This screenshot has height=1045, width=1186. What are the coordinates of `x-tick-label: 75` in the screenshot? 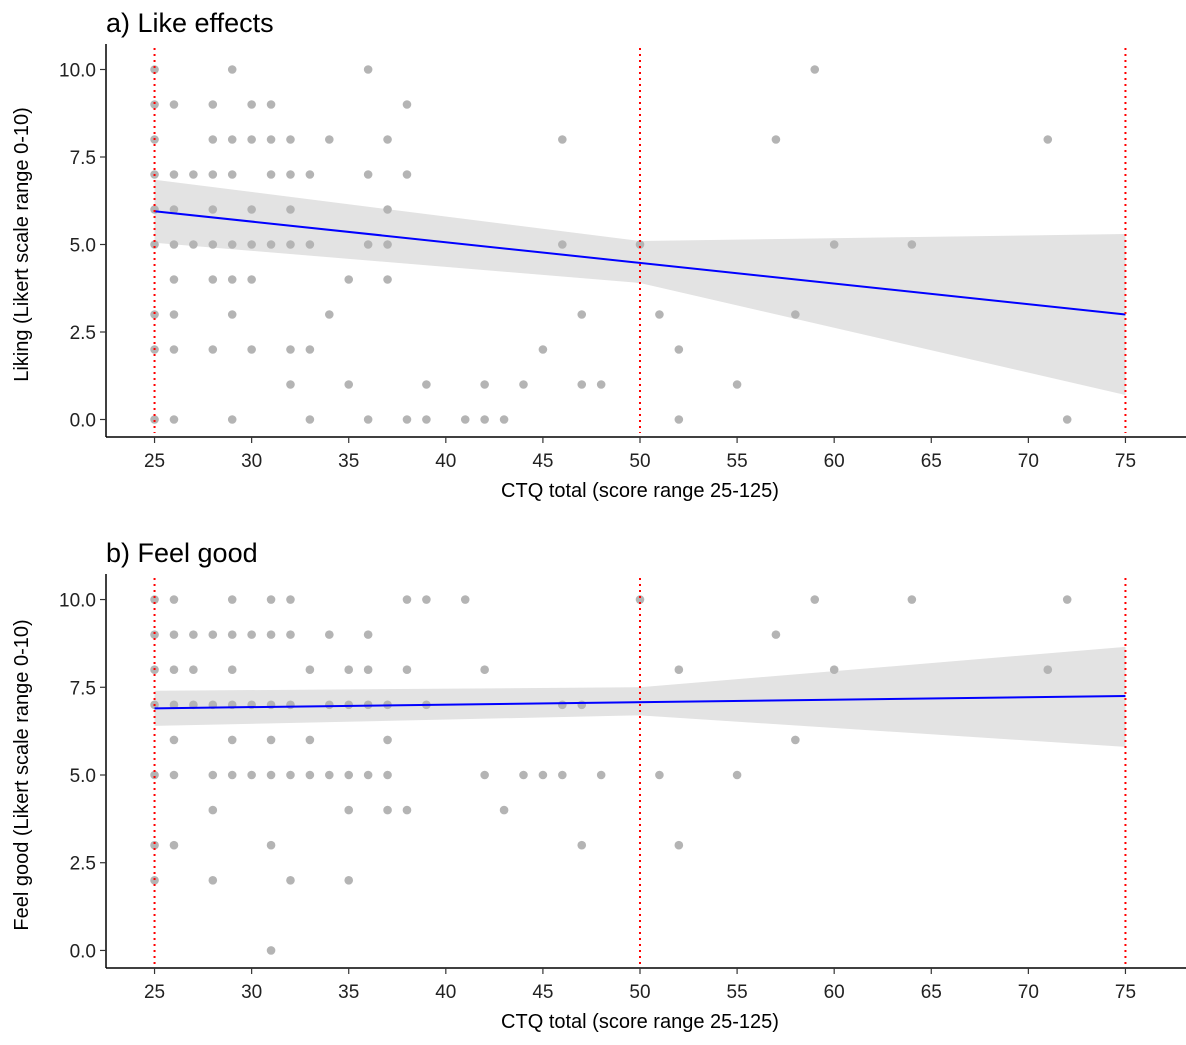 It's located at (1125, 461).